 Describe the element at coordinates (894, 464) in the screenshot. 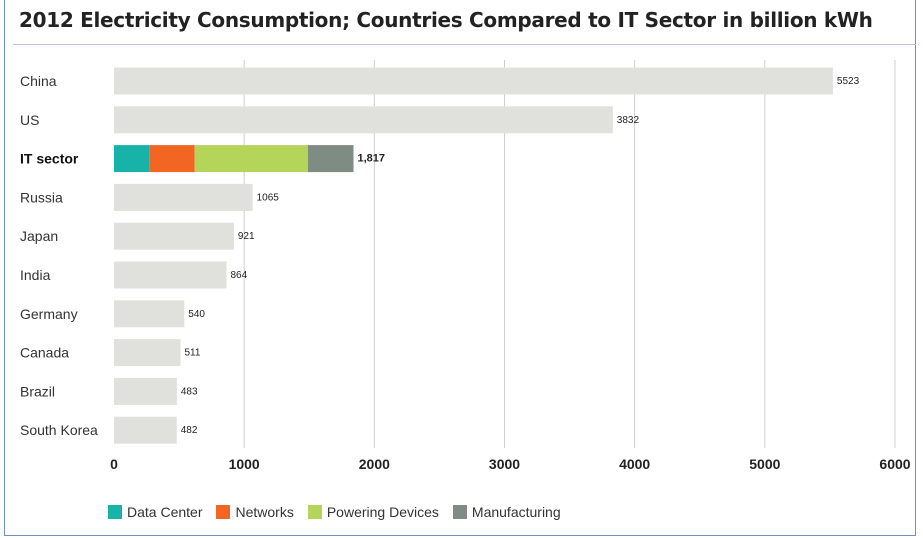

I see `x-tick-label: 6000` at that location.